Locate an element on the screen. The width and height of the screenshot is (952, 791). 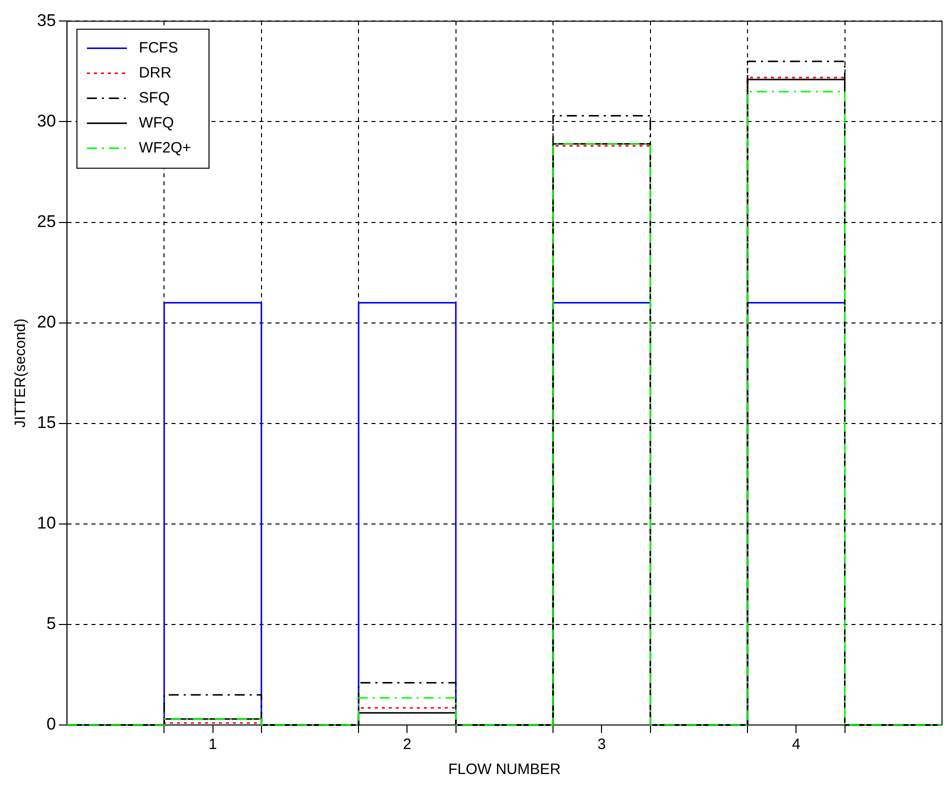
y-tick-label: 5 is located at coordinates (51, 624).